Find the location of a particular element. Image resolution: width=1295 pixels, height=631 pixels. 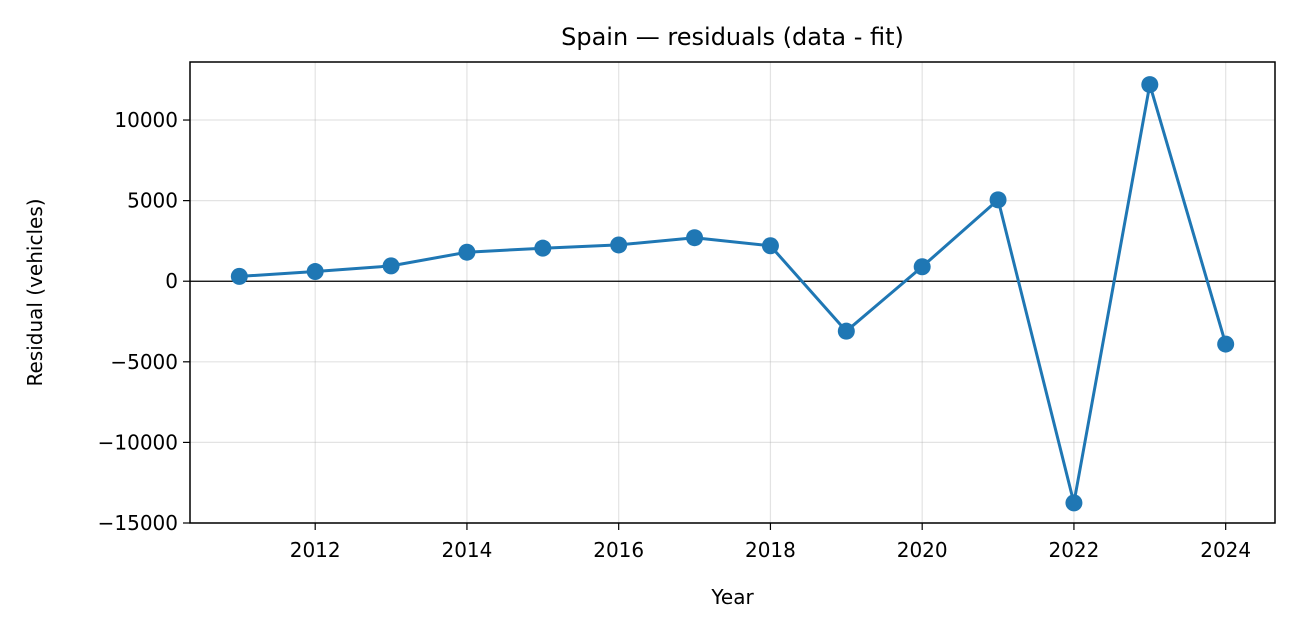

x-tick-label: 2014 is located at coordinates (466, 550).